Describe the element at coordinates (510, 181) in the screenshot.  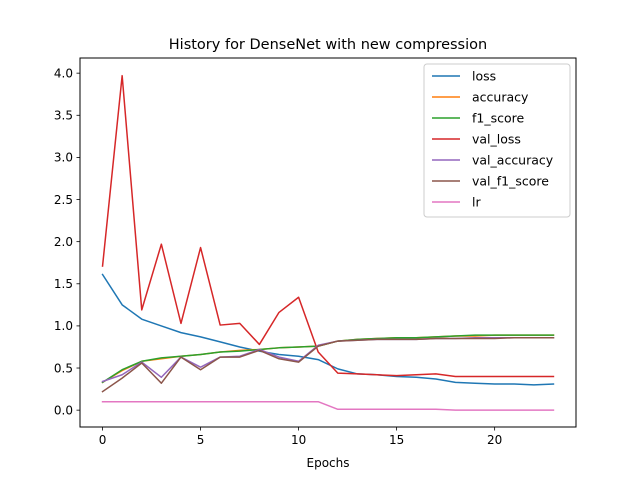
I see `legend-label-val-f1-score: val_f1_score` at that location.